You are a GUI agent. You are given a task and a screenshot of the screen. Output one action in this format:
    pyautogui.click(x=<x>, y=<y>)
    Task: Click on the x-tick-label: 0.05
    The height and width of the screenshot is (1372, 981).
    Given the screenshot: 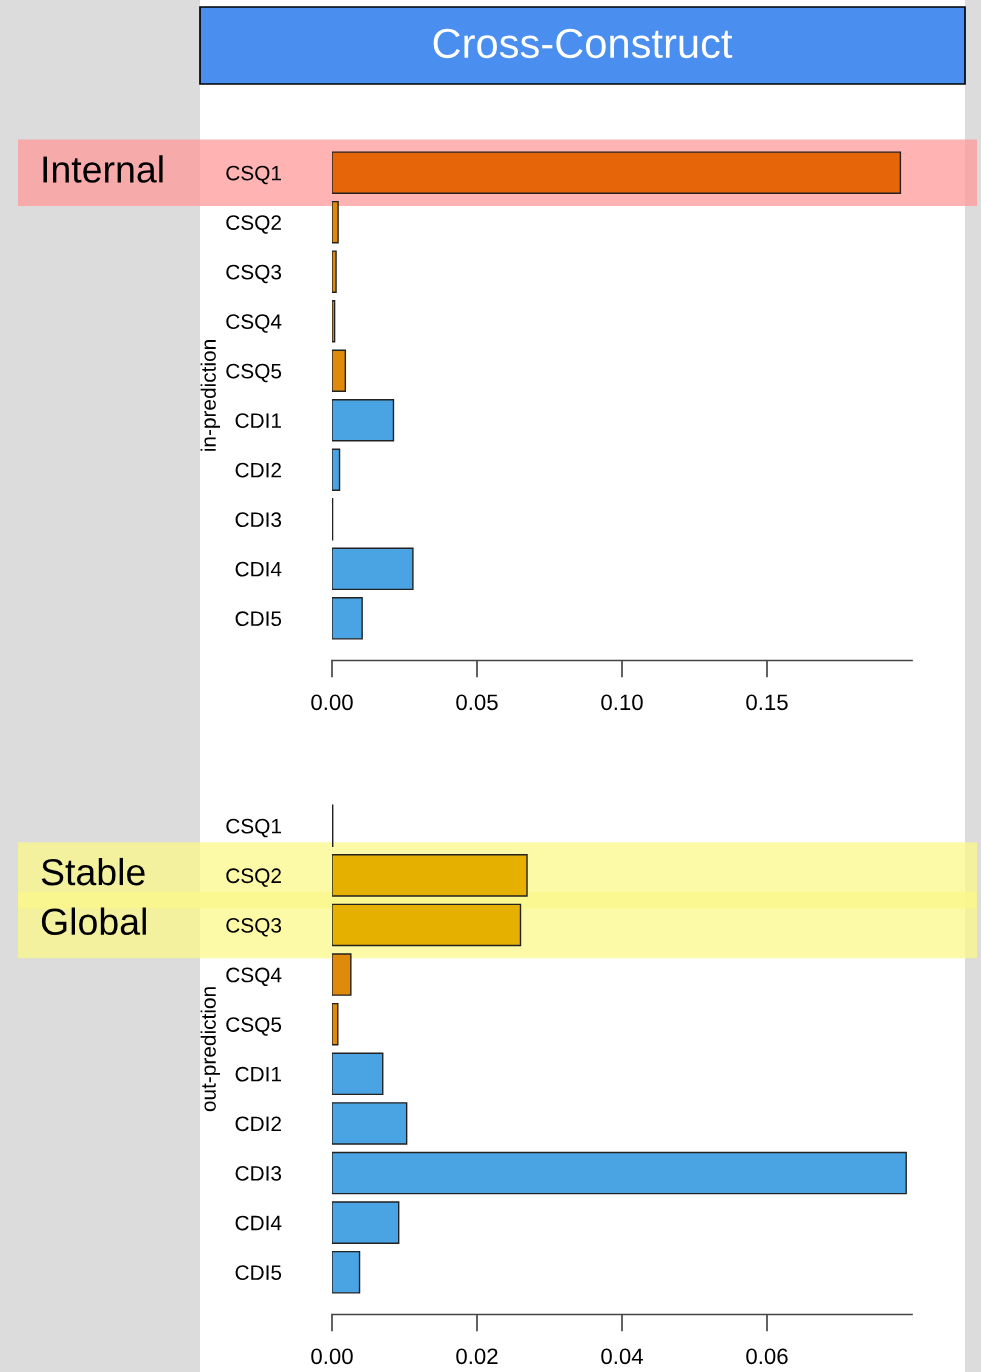 What is the action you would take?
    pyautogui.click(x=477, y=702)
    